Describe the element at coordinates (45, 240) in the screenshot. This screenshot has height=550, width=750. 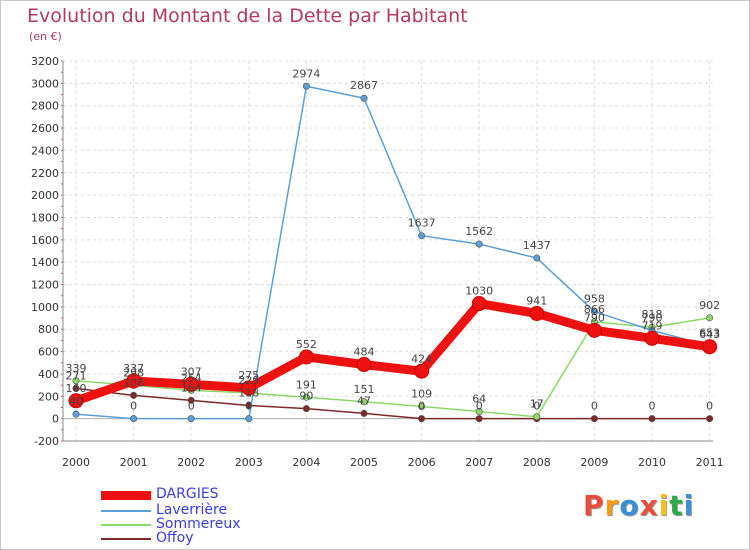
I see `y-tick-label: 1600` at that location.